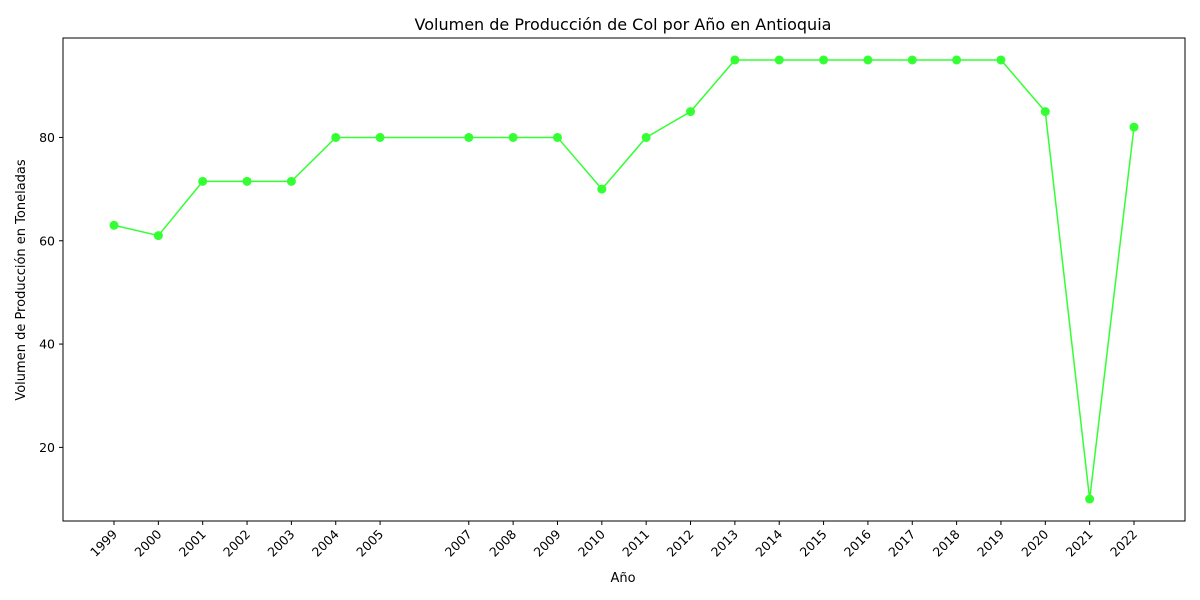 The height and width of the screenshot is (600, 1200). I want to click on x-axis-label: Año, so click(622, 578).